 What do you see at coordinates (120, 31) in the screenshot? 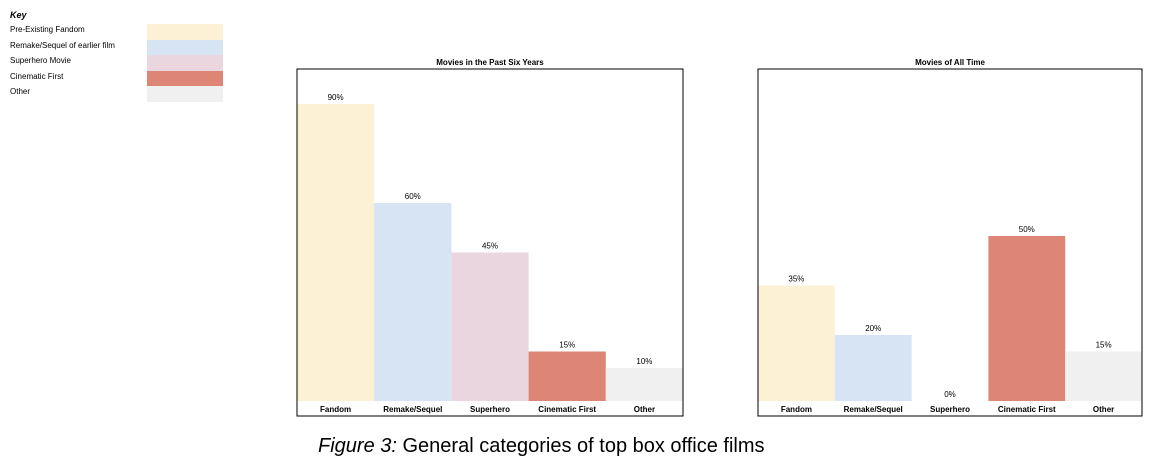
I see `key-item-fandom: Pre-Existing Fandom` at bounding box center [120, 31].